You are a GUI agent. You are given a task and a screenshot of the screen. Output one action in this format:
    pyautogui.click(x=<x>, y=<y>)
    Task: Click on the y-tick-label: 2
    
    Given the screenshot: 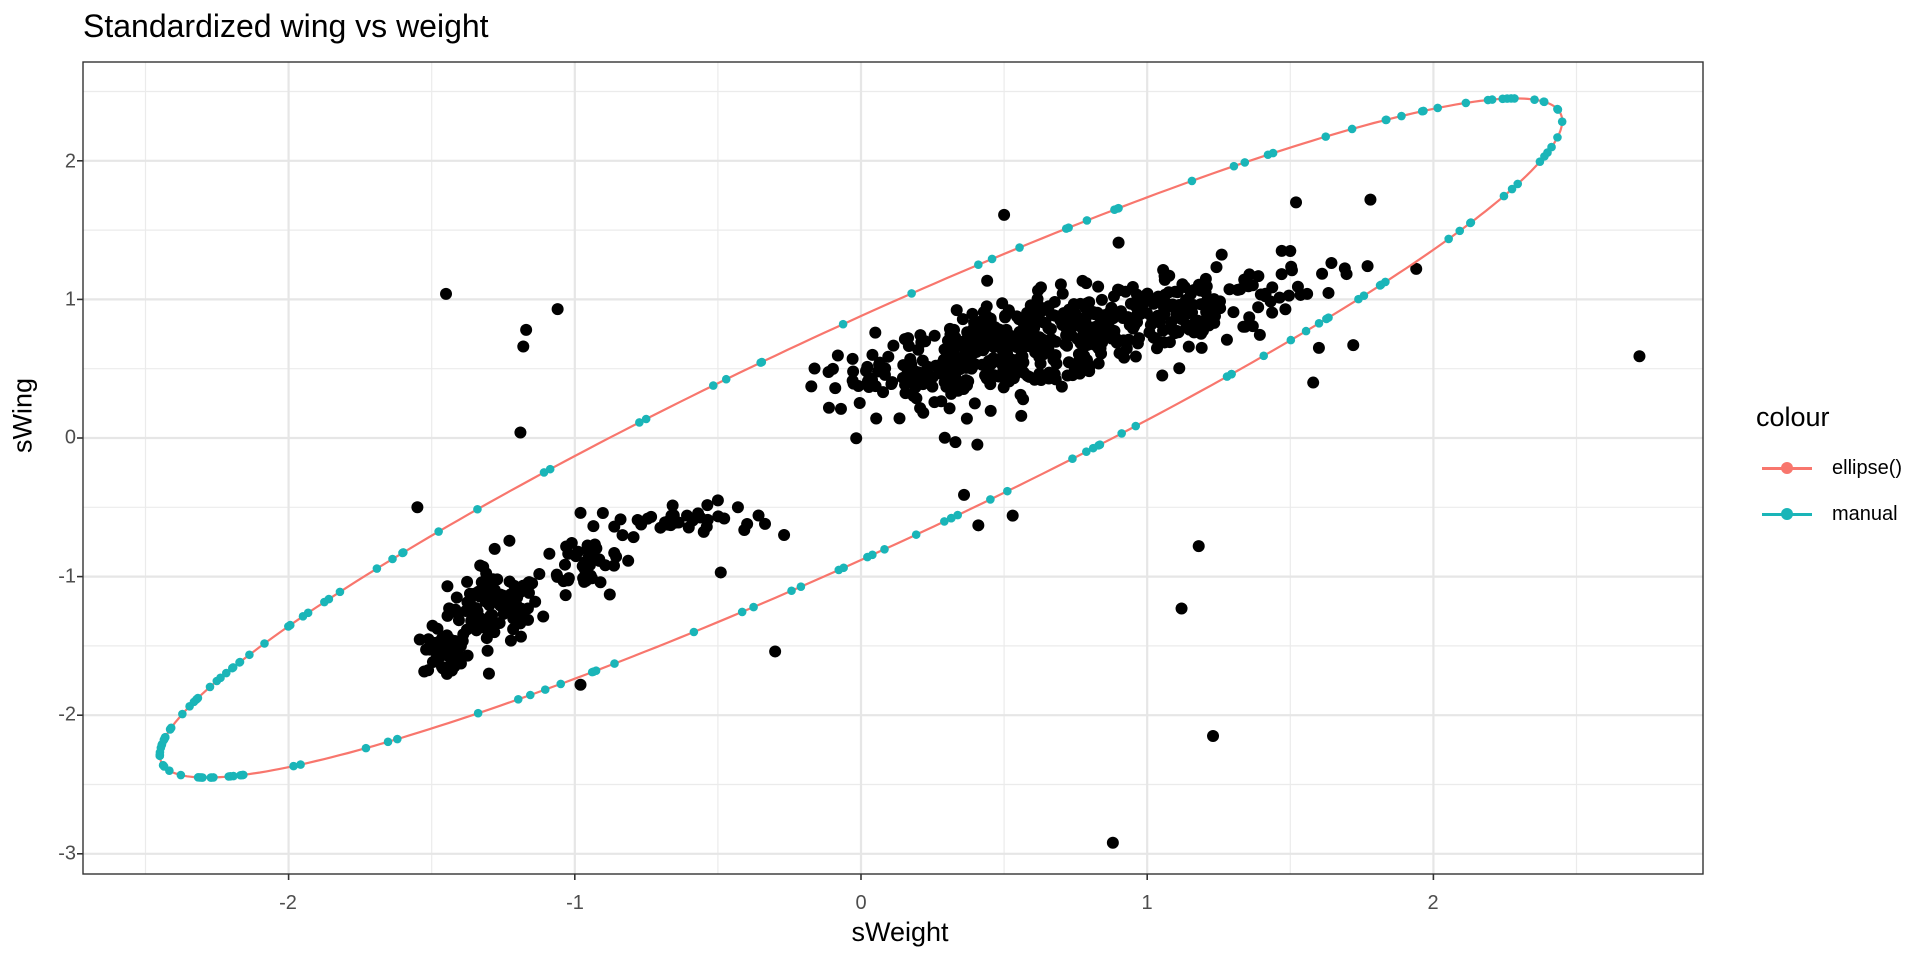 What is the action you would take?
    pyautogui.click(x=70, y=161)
    